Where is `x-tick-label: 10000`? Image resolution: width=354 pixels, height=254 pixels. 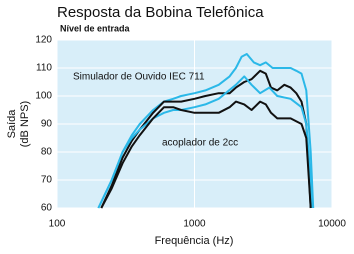 x-tick-label: 10000 is located at coordinates (332, 224).